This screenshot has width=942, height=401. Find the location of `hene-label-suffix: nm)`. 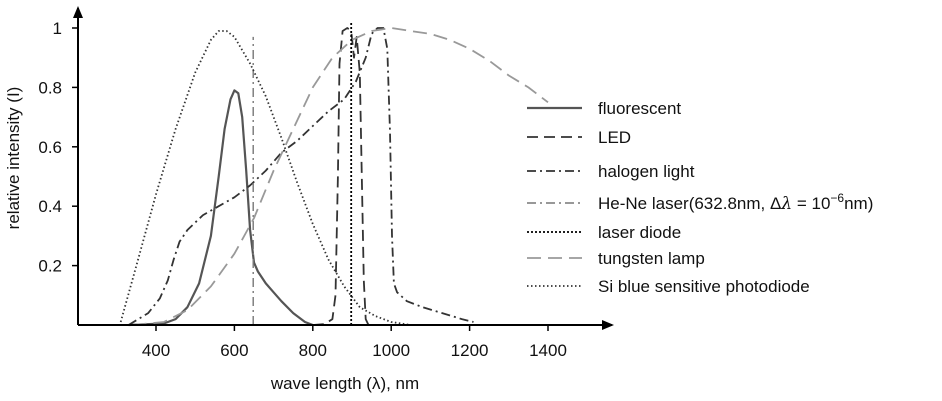

hene-label-suffix: nm) is located at coordinates (858, 203).